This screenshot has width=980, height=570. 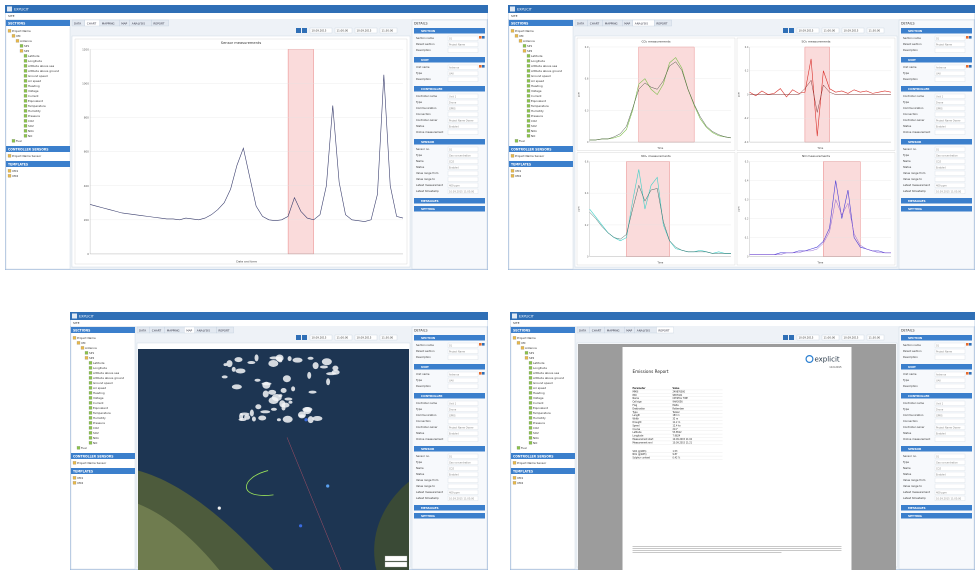 What do you see at coordinates (538, 403) in the screenshot?
I see `tree-item: Current` at bounding box center [538, 403].